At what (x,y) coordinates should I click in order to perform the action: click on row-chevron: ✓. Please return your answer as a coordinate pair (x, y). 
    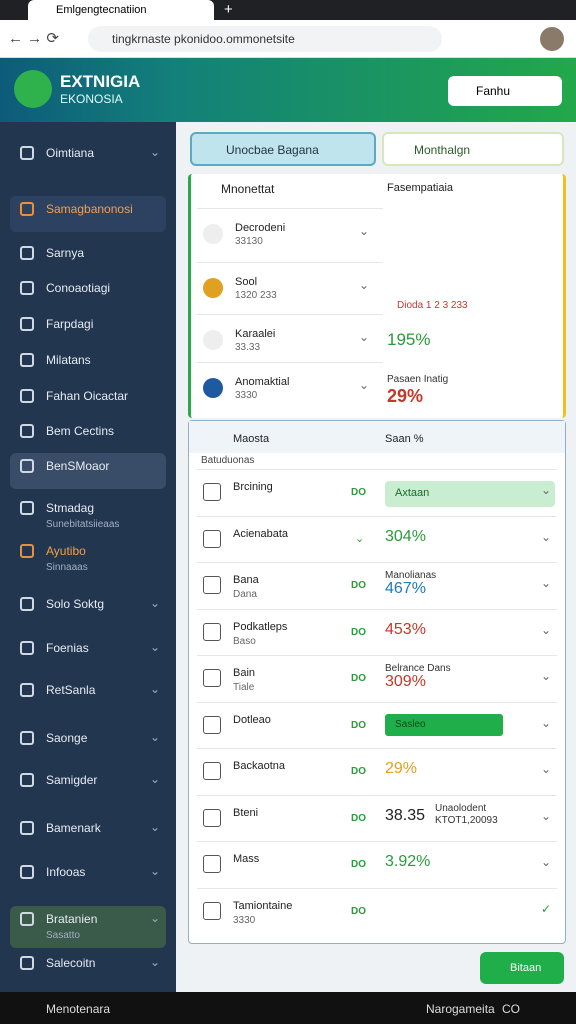
    Looking at the image, I should click on (546, 908).